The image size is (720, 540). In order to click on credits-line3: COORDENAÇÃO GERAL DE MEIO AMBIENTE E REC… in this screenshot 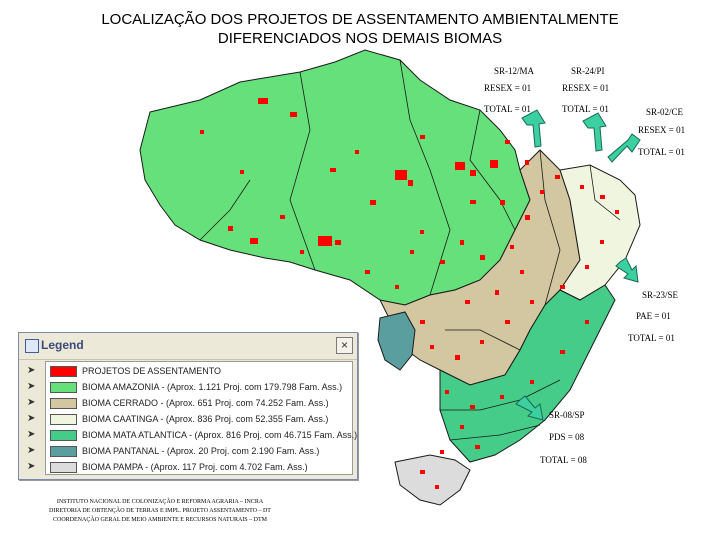, I will do `click(160, 520)`.